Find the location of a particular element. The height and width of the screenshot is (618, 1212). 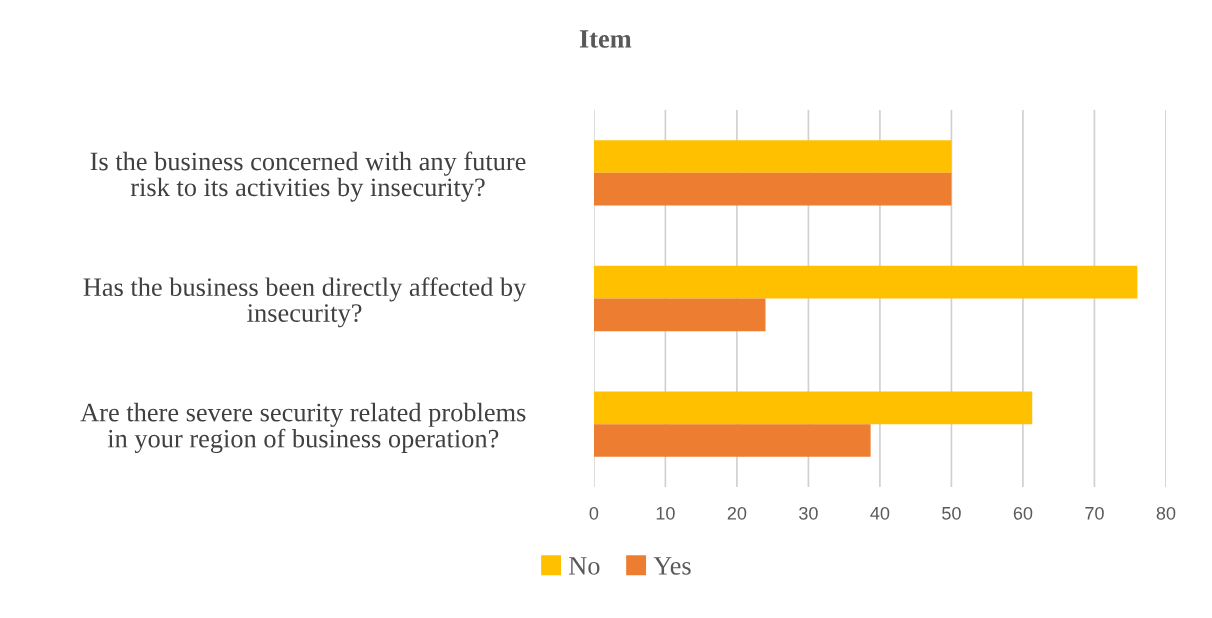

x-tick-label: 20 is located at coordinates (737, 513).